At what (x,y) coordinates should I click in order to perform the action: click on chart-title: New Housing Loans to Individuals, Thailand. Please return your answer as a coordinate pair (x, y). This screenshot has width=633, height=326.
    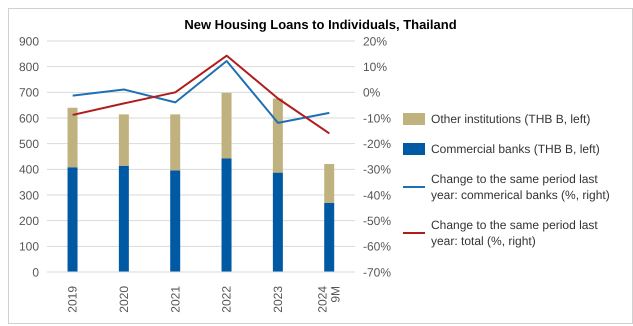
    Looking at the image, I should click on (320, 24).